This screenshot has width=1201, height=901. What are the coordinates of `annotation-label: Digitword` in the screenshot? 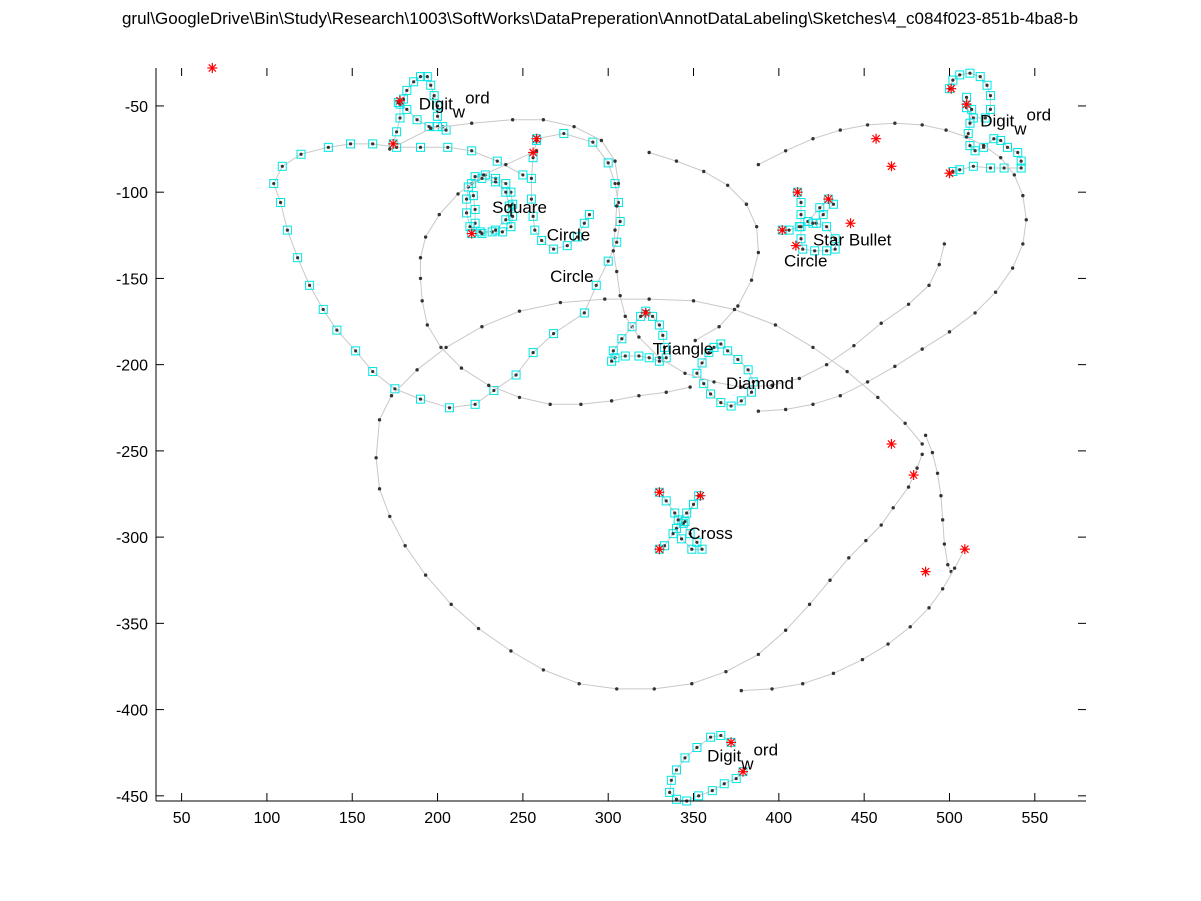 It's located at (1015, 122).